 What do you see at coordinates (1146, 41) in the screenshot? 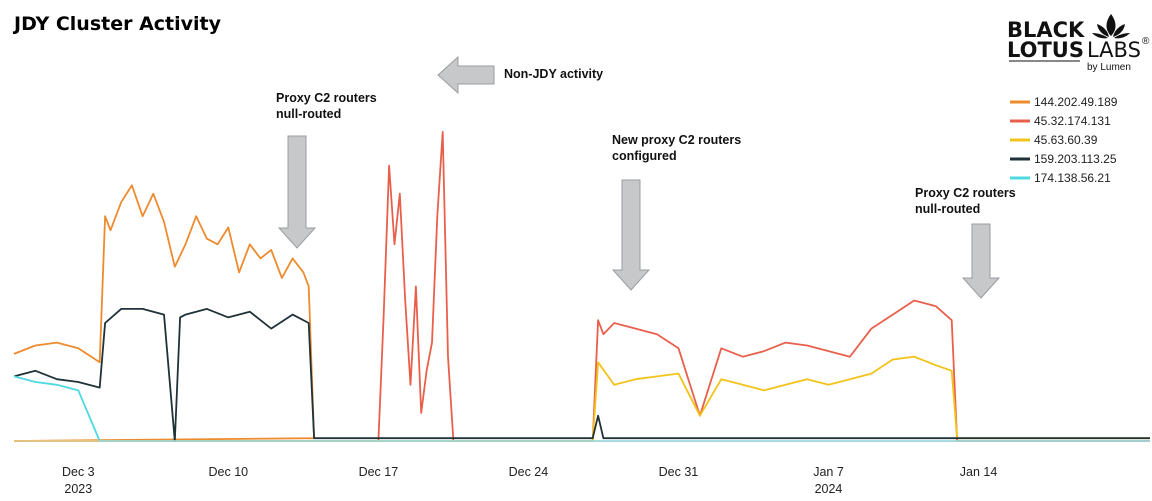
I see `logo-registered: ®` at bounding box center [1146, 41].